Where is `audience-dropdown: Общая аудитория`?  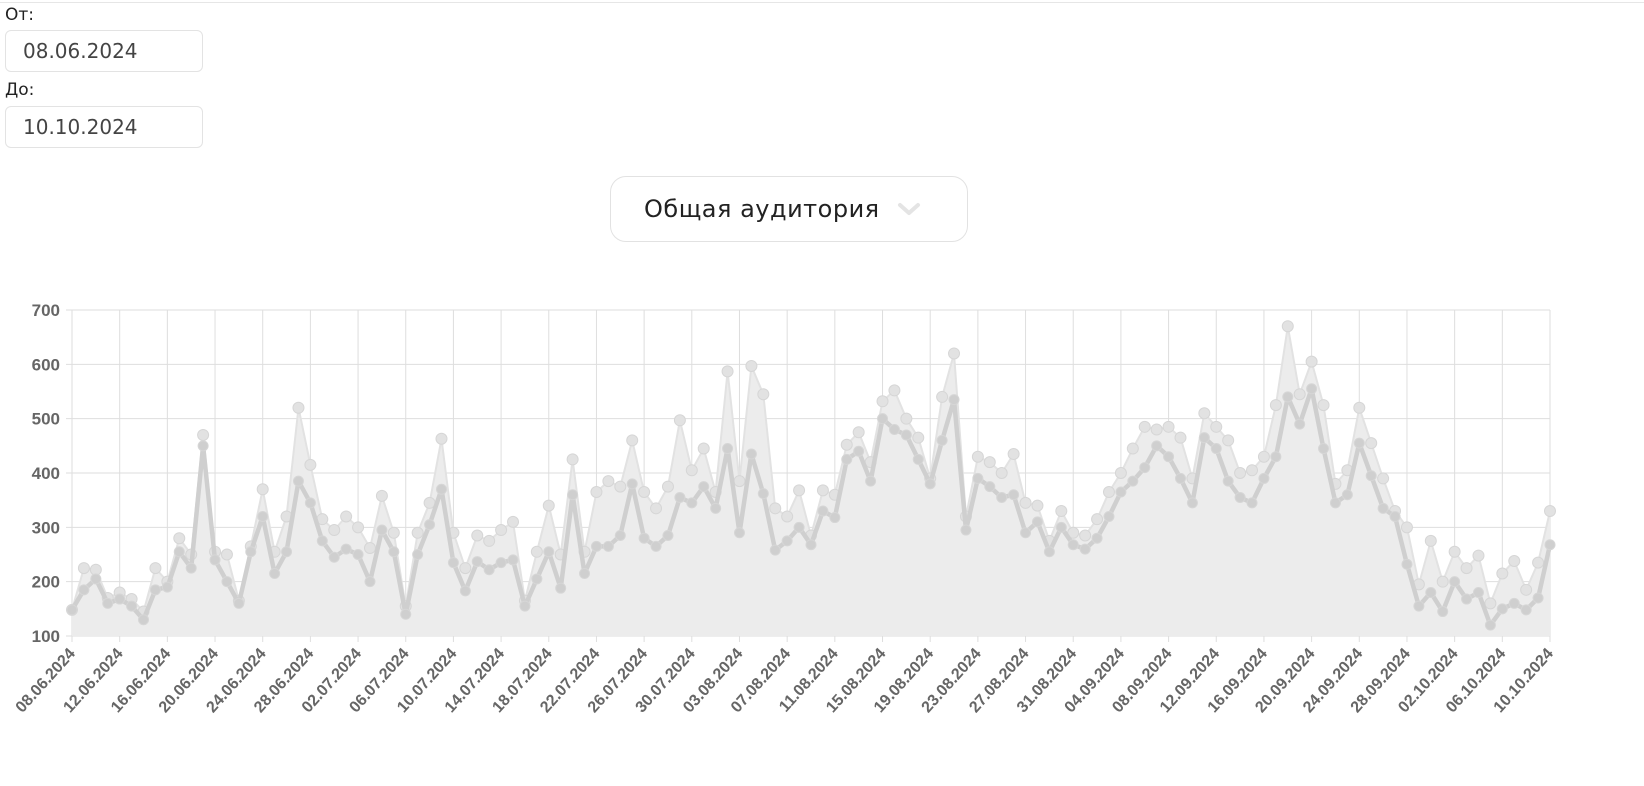
audience-dropdown: Общая аудитория is located at coordinates (789, 209).